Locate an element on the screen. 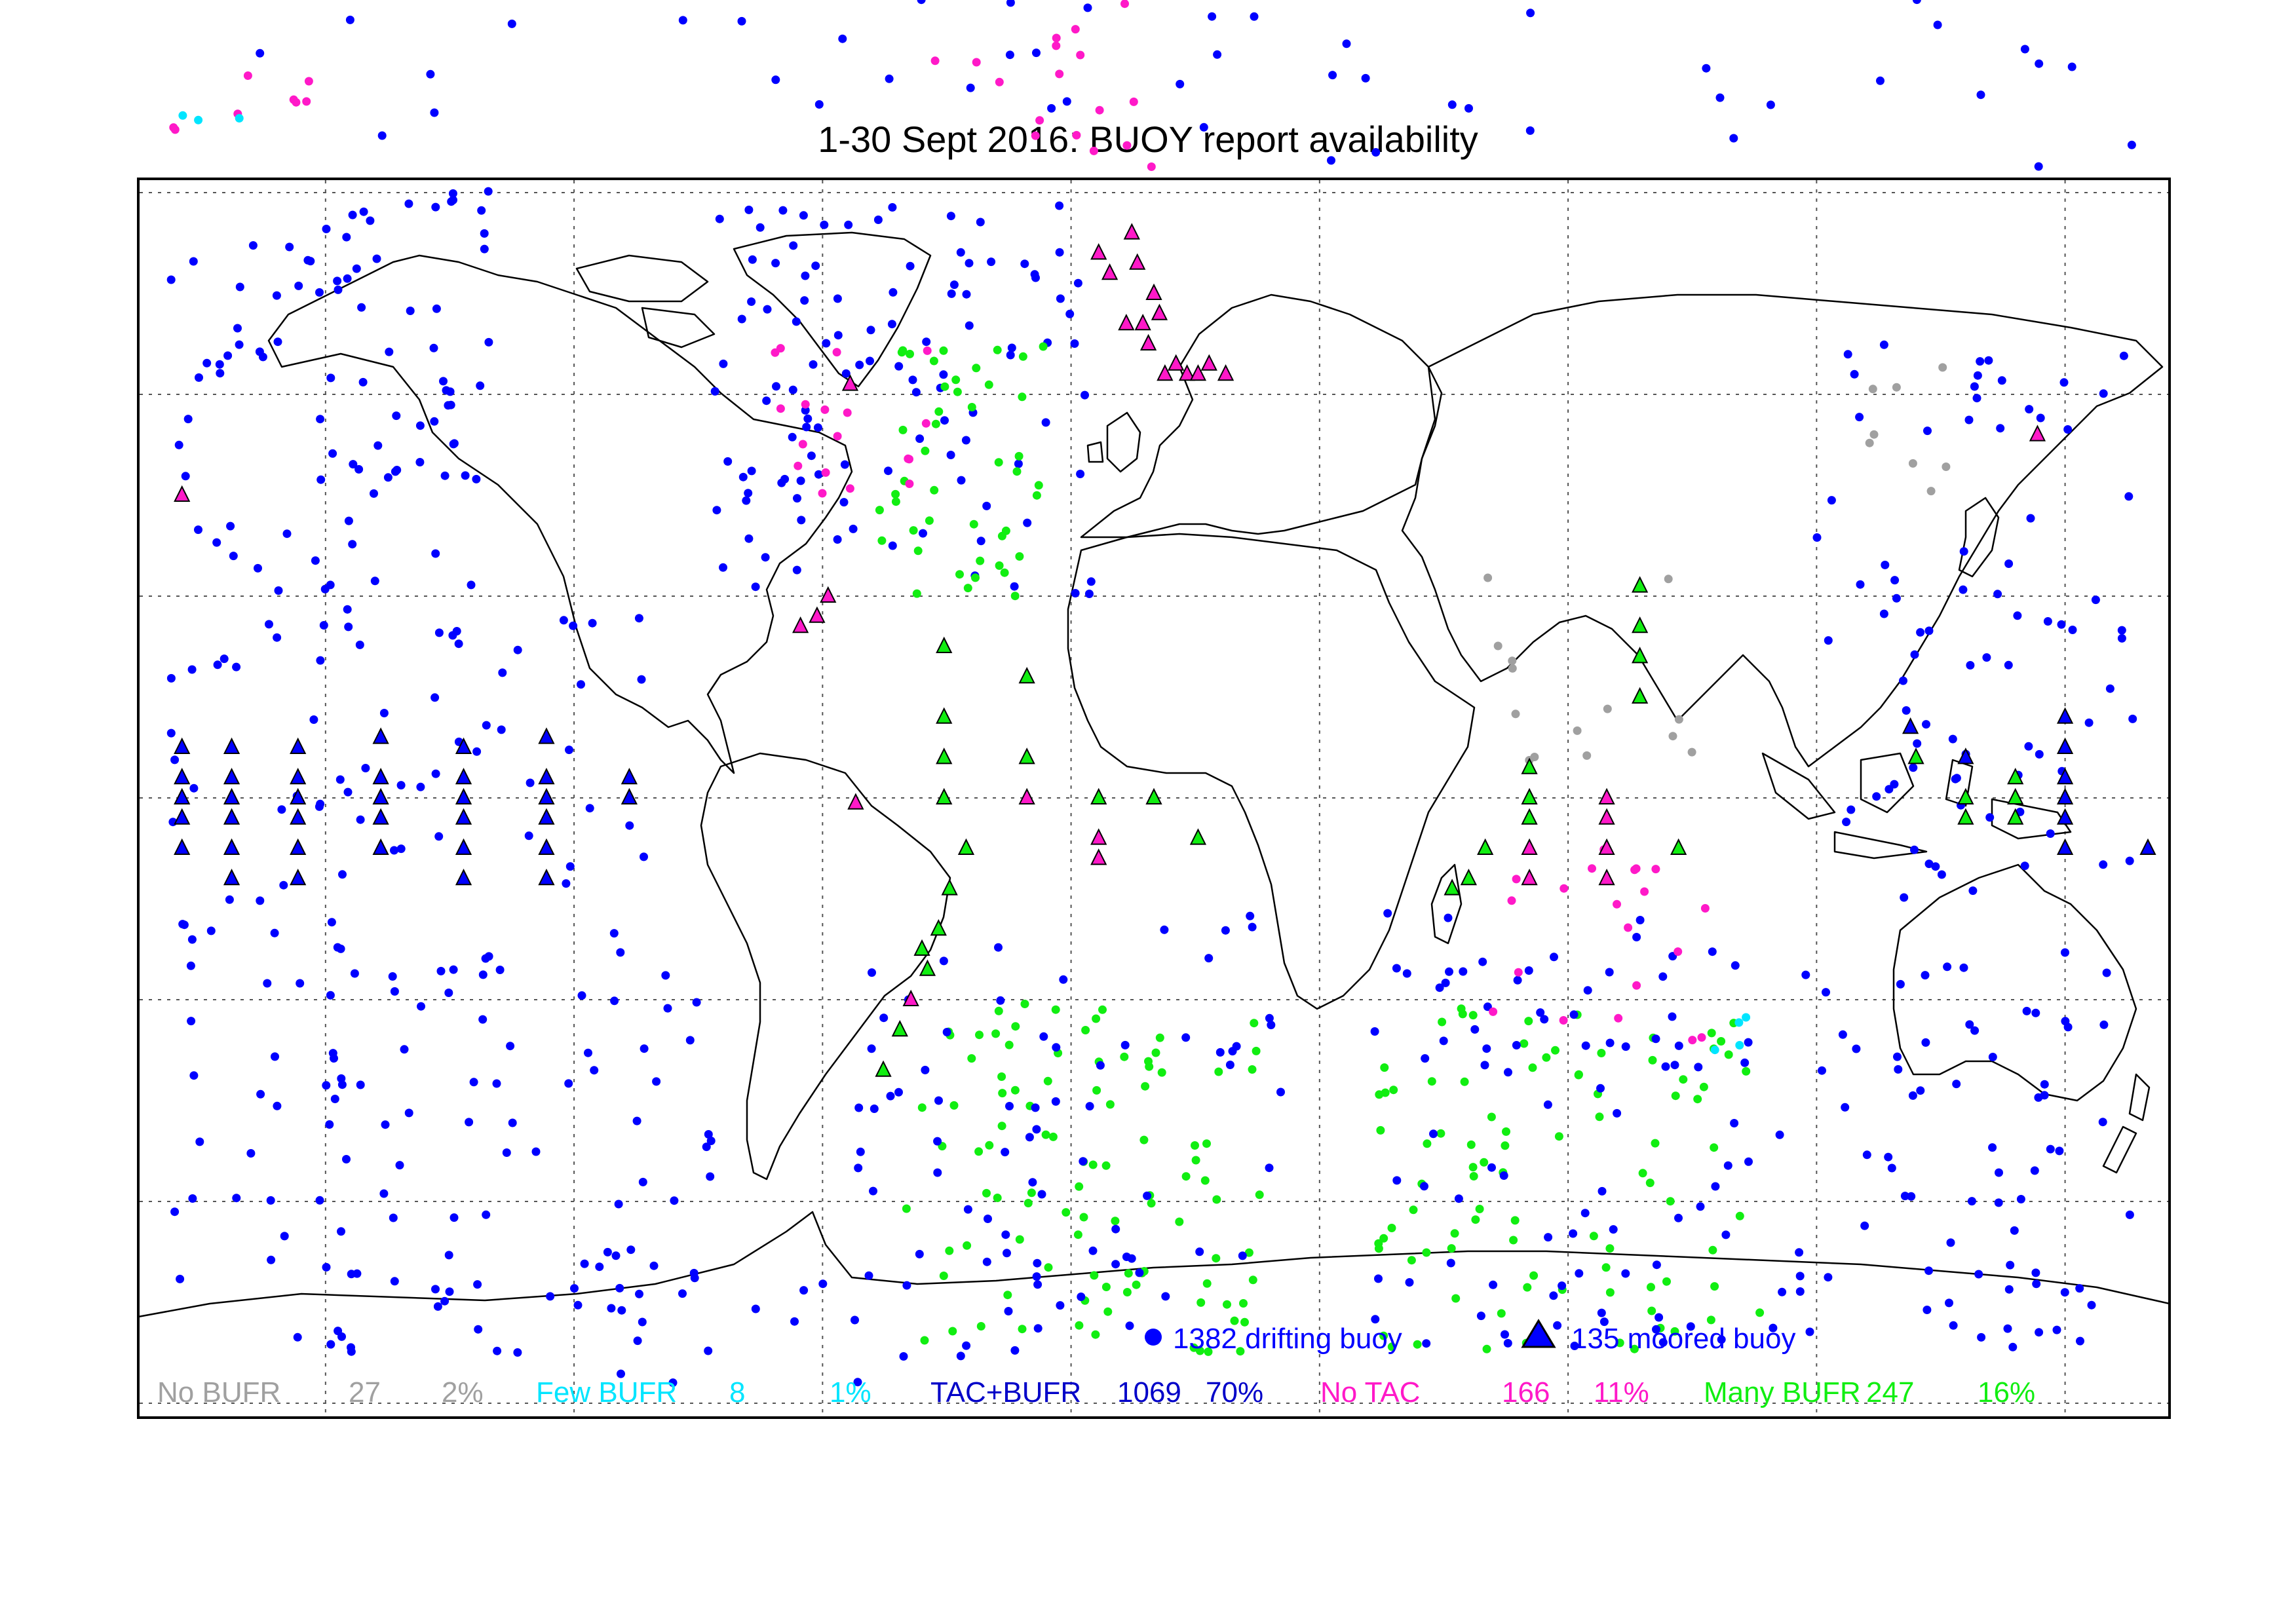 Image resolution: width=2296 pixels, height=1624 pixels. stat-label-few-bufr: Few BUFR is located at coordinates (606, 1392).